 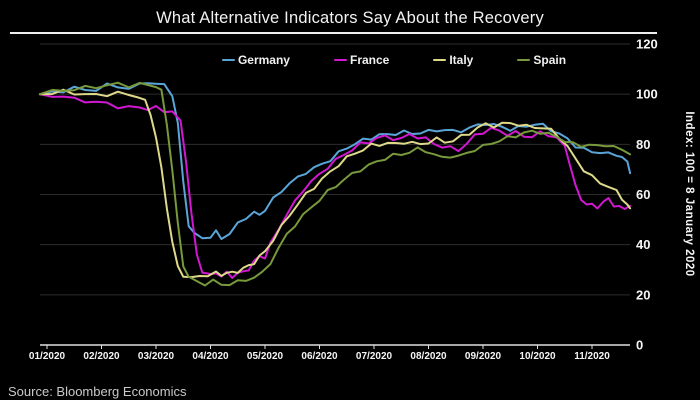 What do you see at coordinates (550, 60) in the screenshot?
I see `legend-label: Spain` at bounding box center [550, 60].